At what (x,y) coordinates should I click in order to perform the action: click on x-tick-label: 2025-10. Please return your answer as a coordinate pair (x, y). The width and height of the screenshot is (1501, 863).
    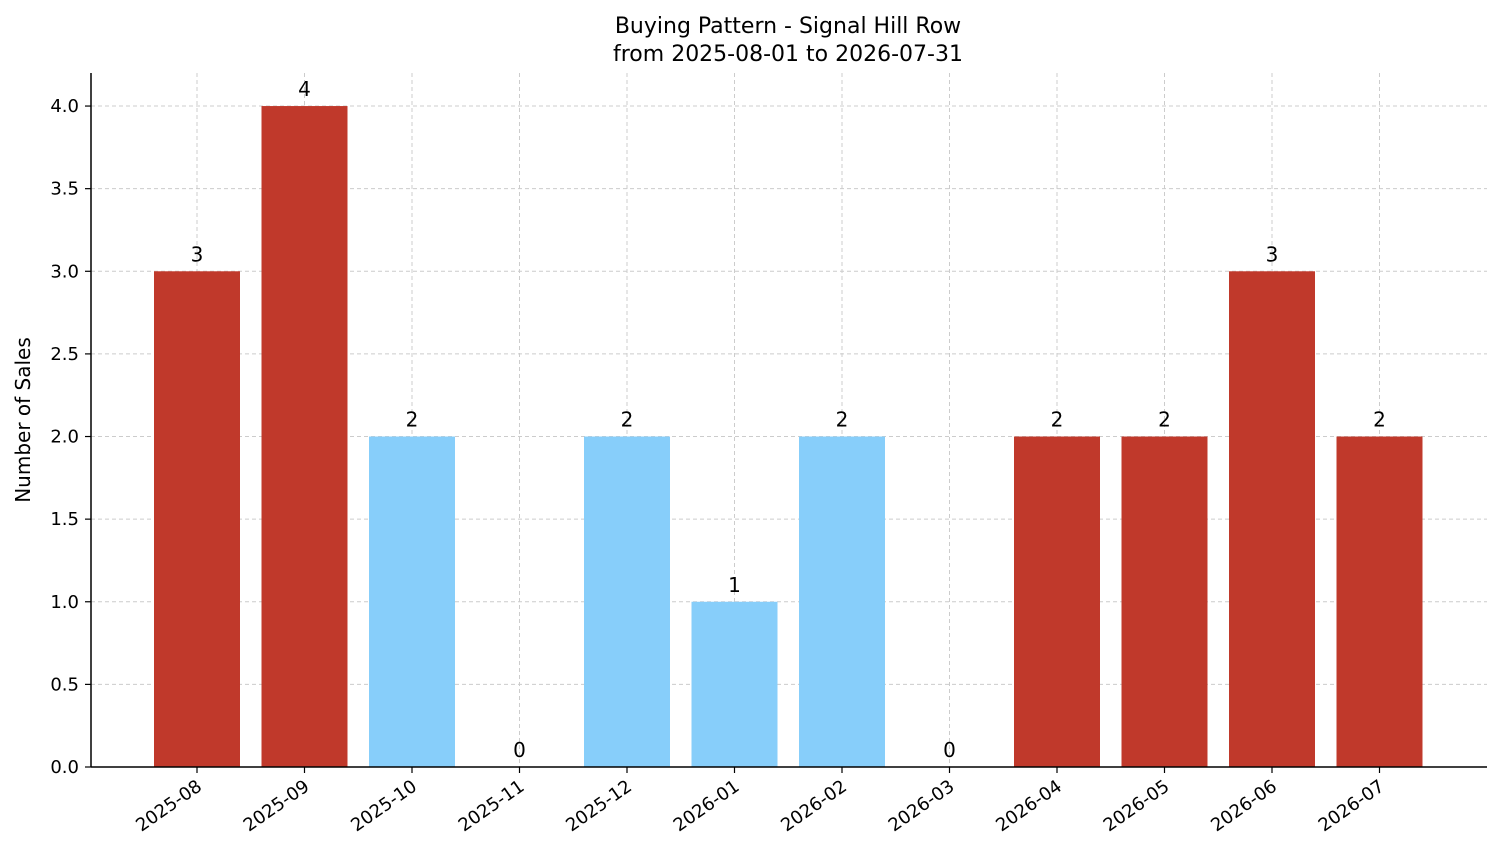
    Looking at the image, I should click on (384, 806).